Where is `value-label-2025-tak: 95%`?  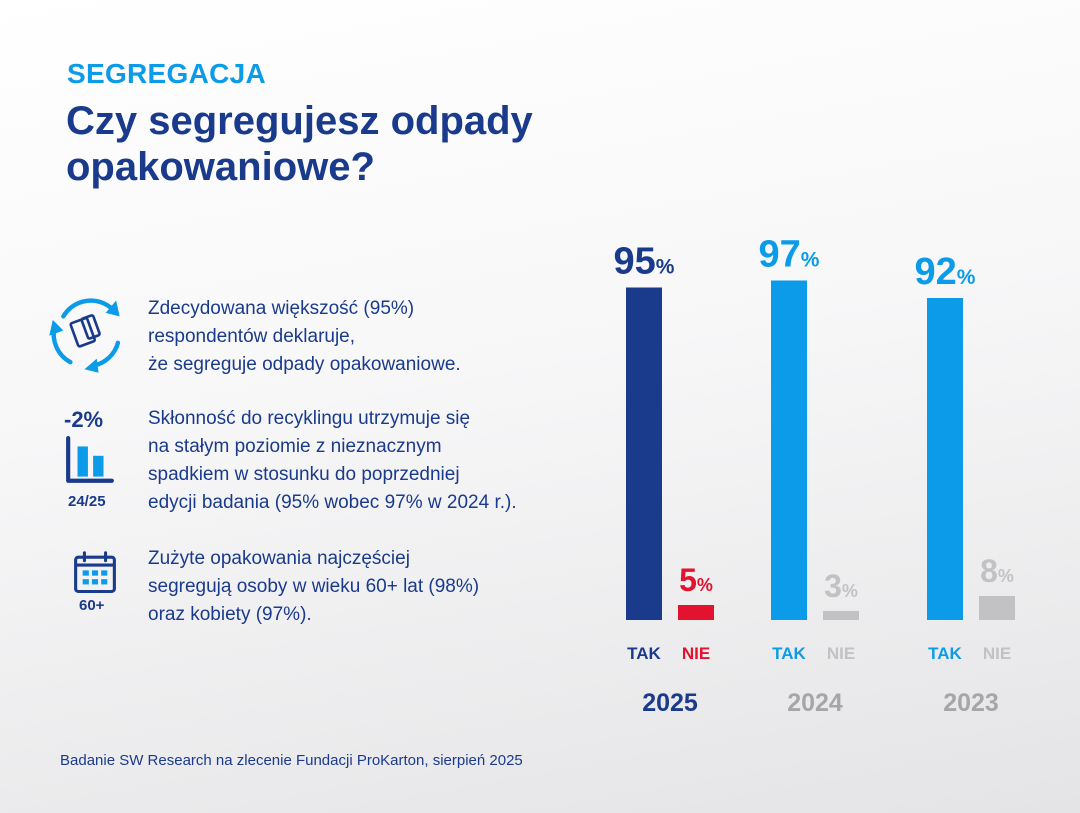 value-label-2025-tak: 95% is located at coordinates (644, 262).